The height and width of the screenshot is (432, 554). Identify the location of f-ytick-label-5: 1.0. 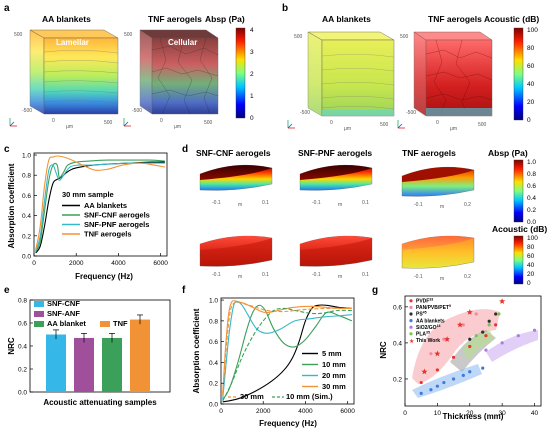
(213, 301).